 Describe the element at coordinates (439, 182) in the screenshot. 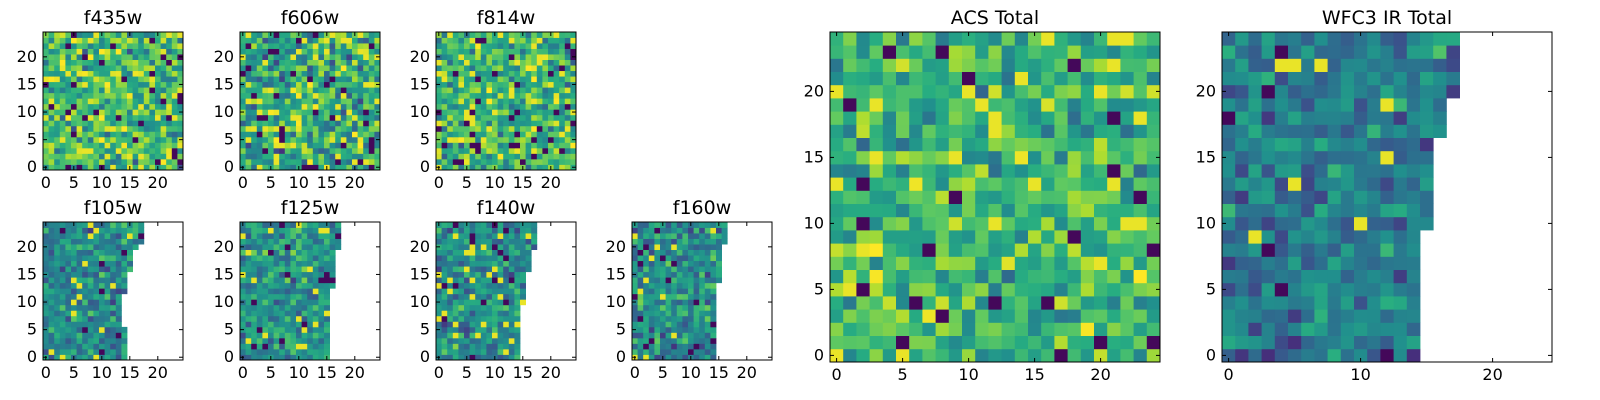

I see `x-tick-label: 0` at that location.